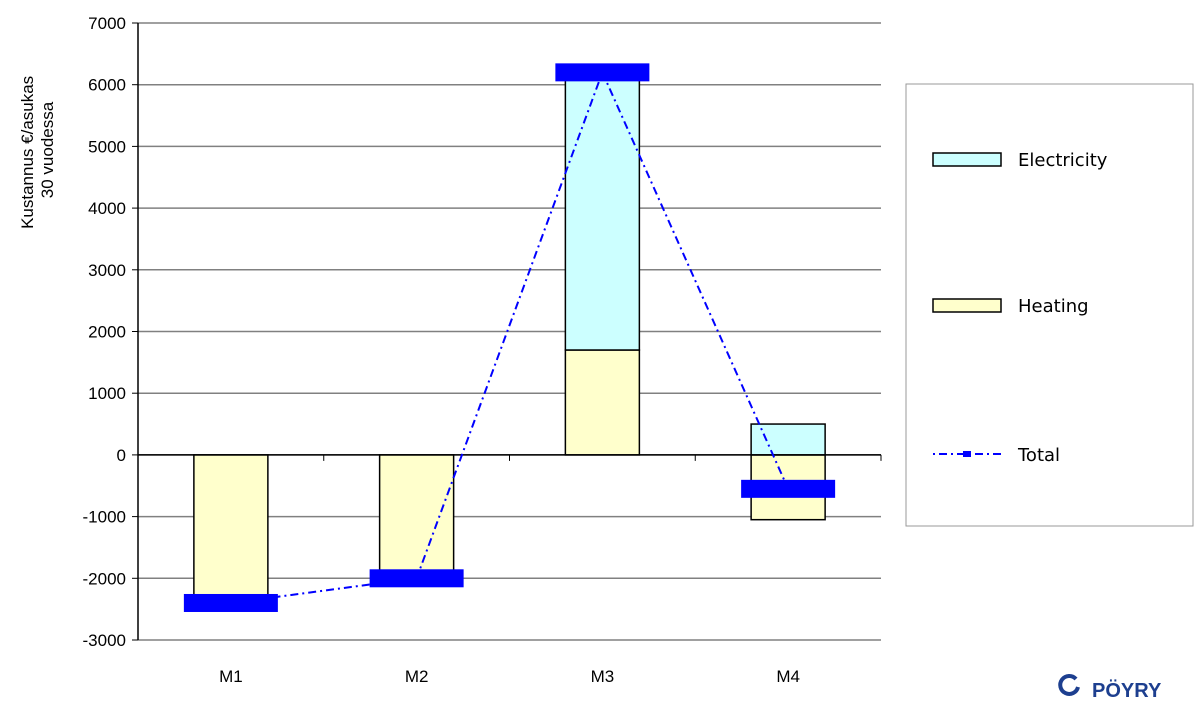 This screenshot has width=1195, height=709. Describe the element at coordinates (1053, 306) in the screenshot. I see `legend-label-heating: Heating` at that location.